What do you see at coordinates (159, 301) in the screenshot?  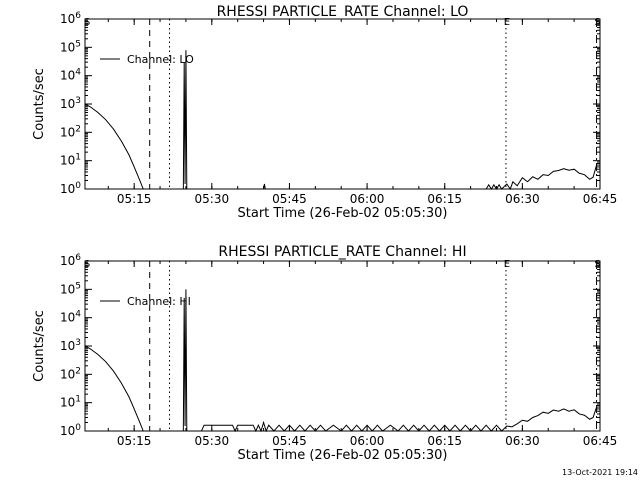 I see `legend-label: Channel: HI` at bounding box center [159, 301].